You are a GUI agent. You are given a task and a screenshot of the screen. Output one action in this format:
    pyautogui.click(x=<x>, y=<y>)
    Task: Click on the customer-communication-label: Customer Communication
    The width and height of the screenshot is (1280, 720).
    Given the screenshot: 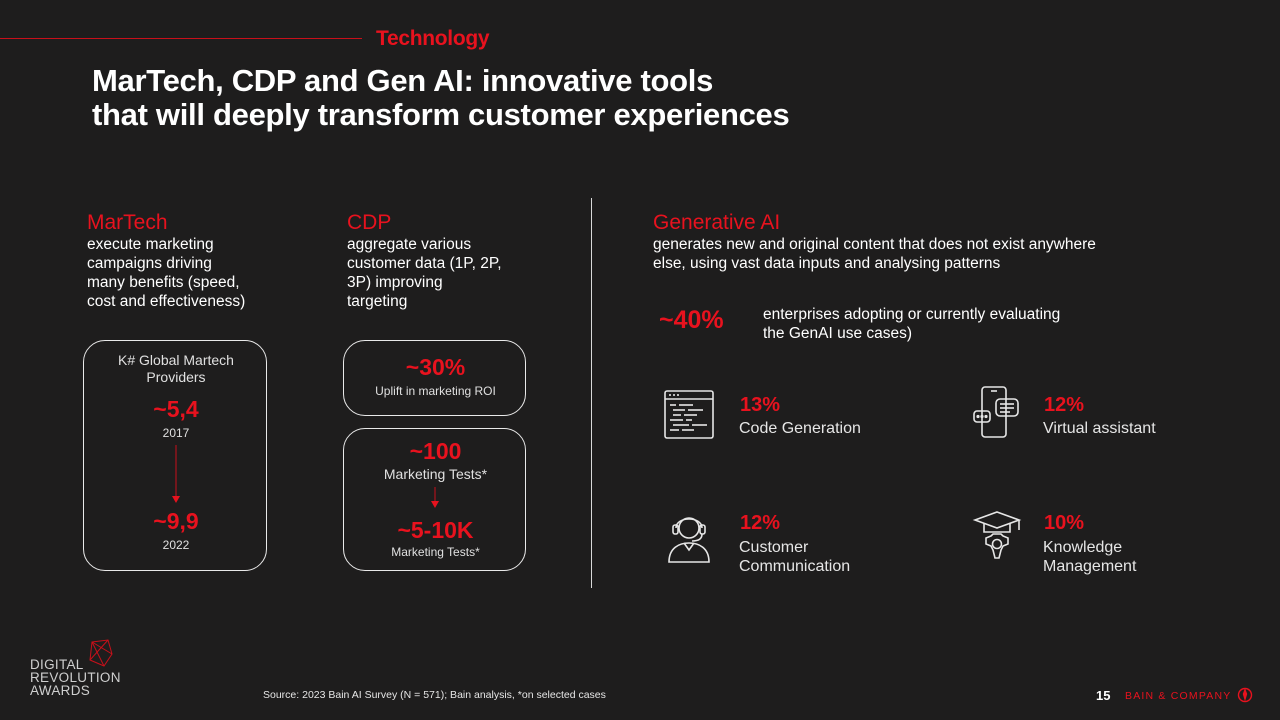 What is the action you would take?
    pyautogui.click(x=795, y=557)
    